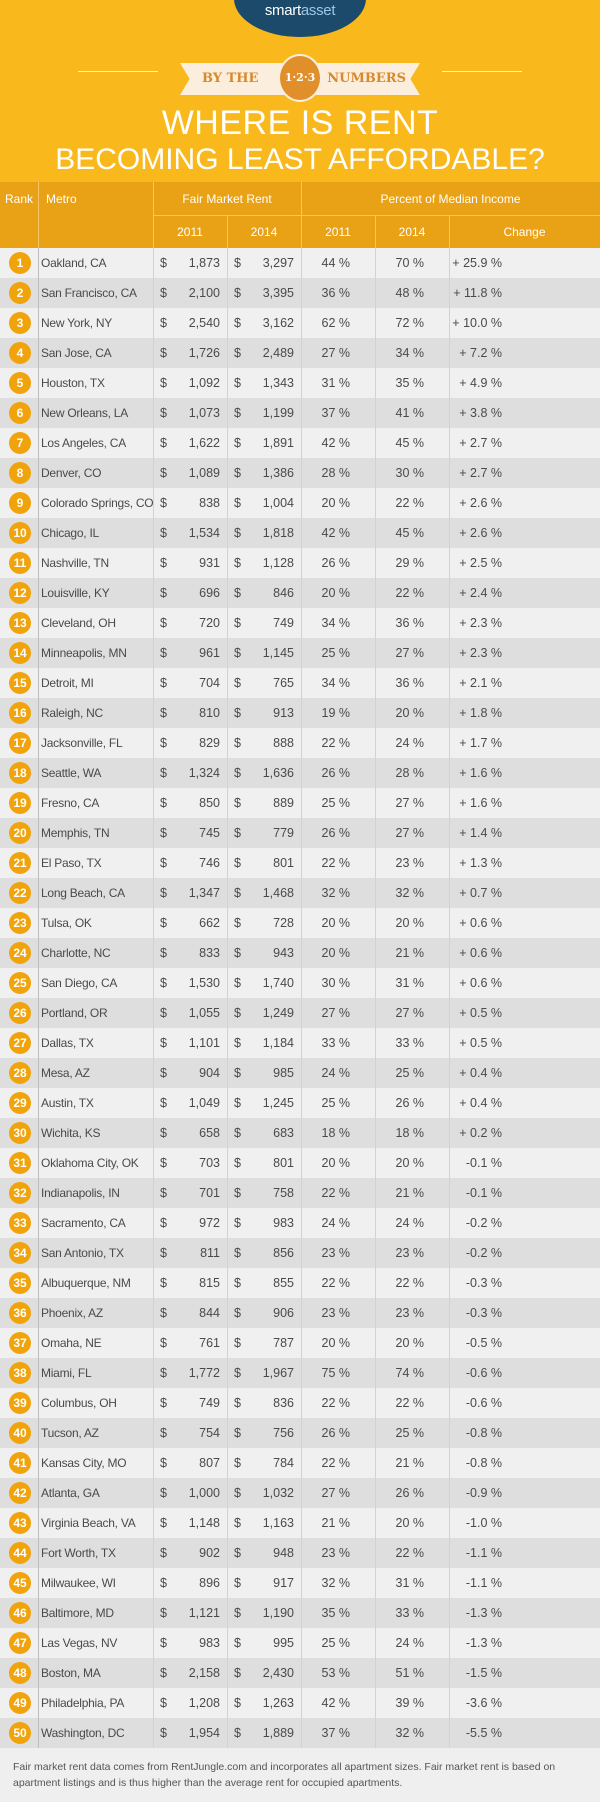  What do you see at coordinates (83, 1733) in the screenshot?
I see `metro-name: Washington, DC` at bounding box center [83, 1733].